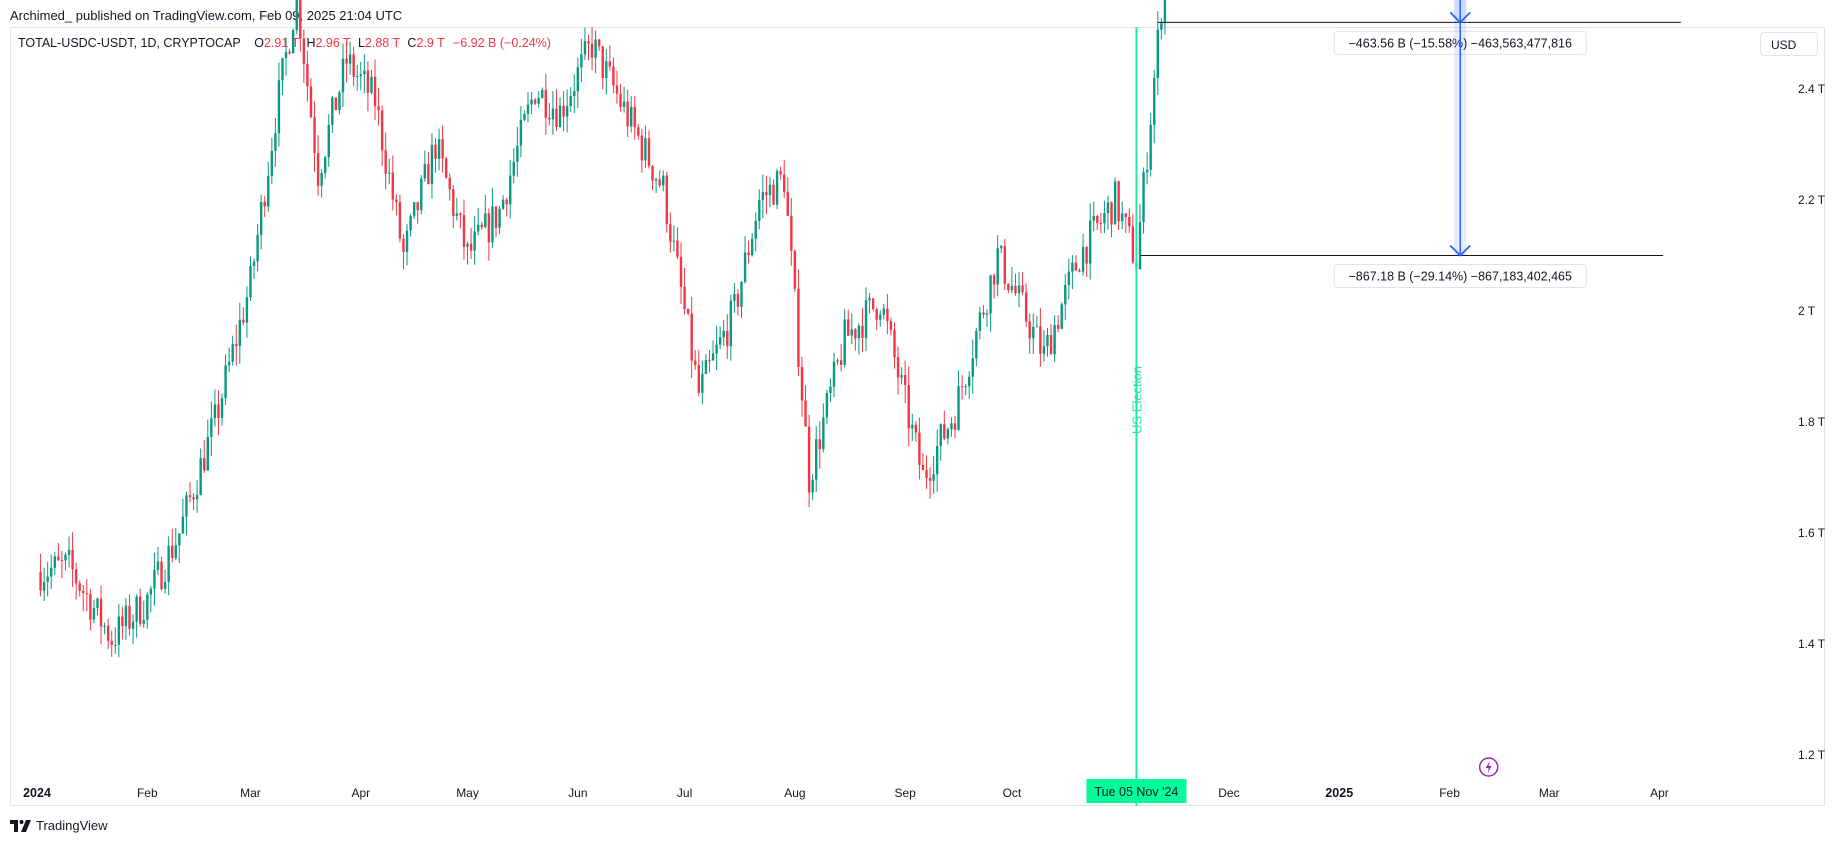 The image size is (1835, 842). What do you see at coordinates (1549, 793) in the screenshot?
I see `x-tick-label: Mar` at bounding box center [1549, 793].